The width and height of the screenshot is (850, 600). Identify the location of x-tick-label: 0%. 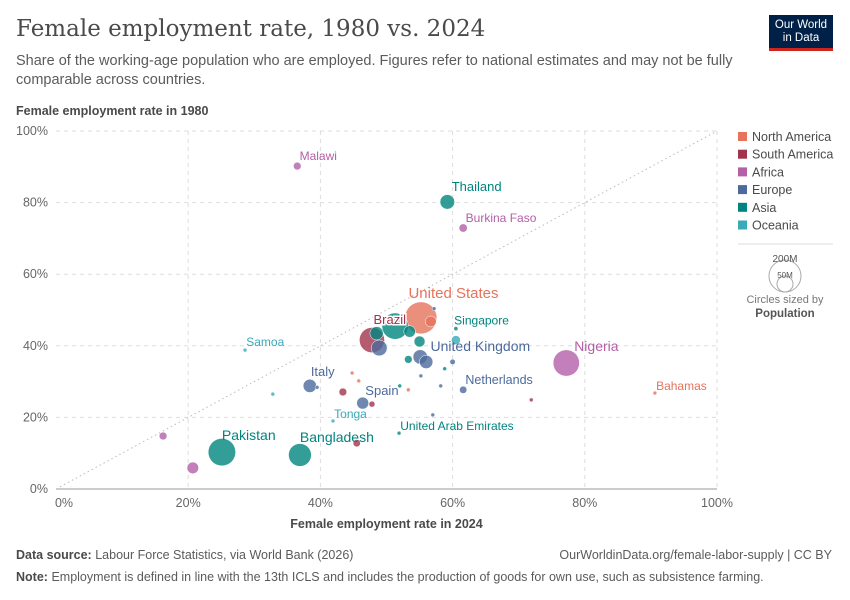
(64, 503).